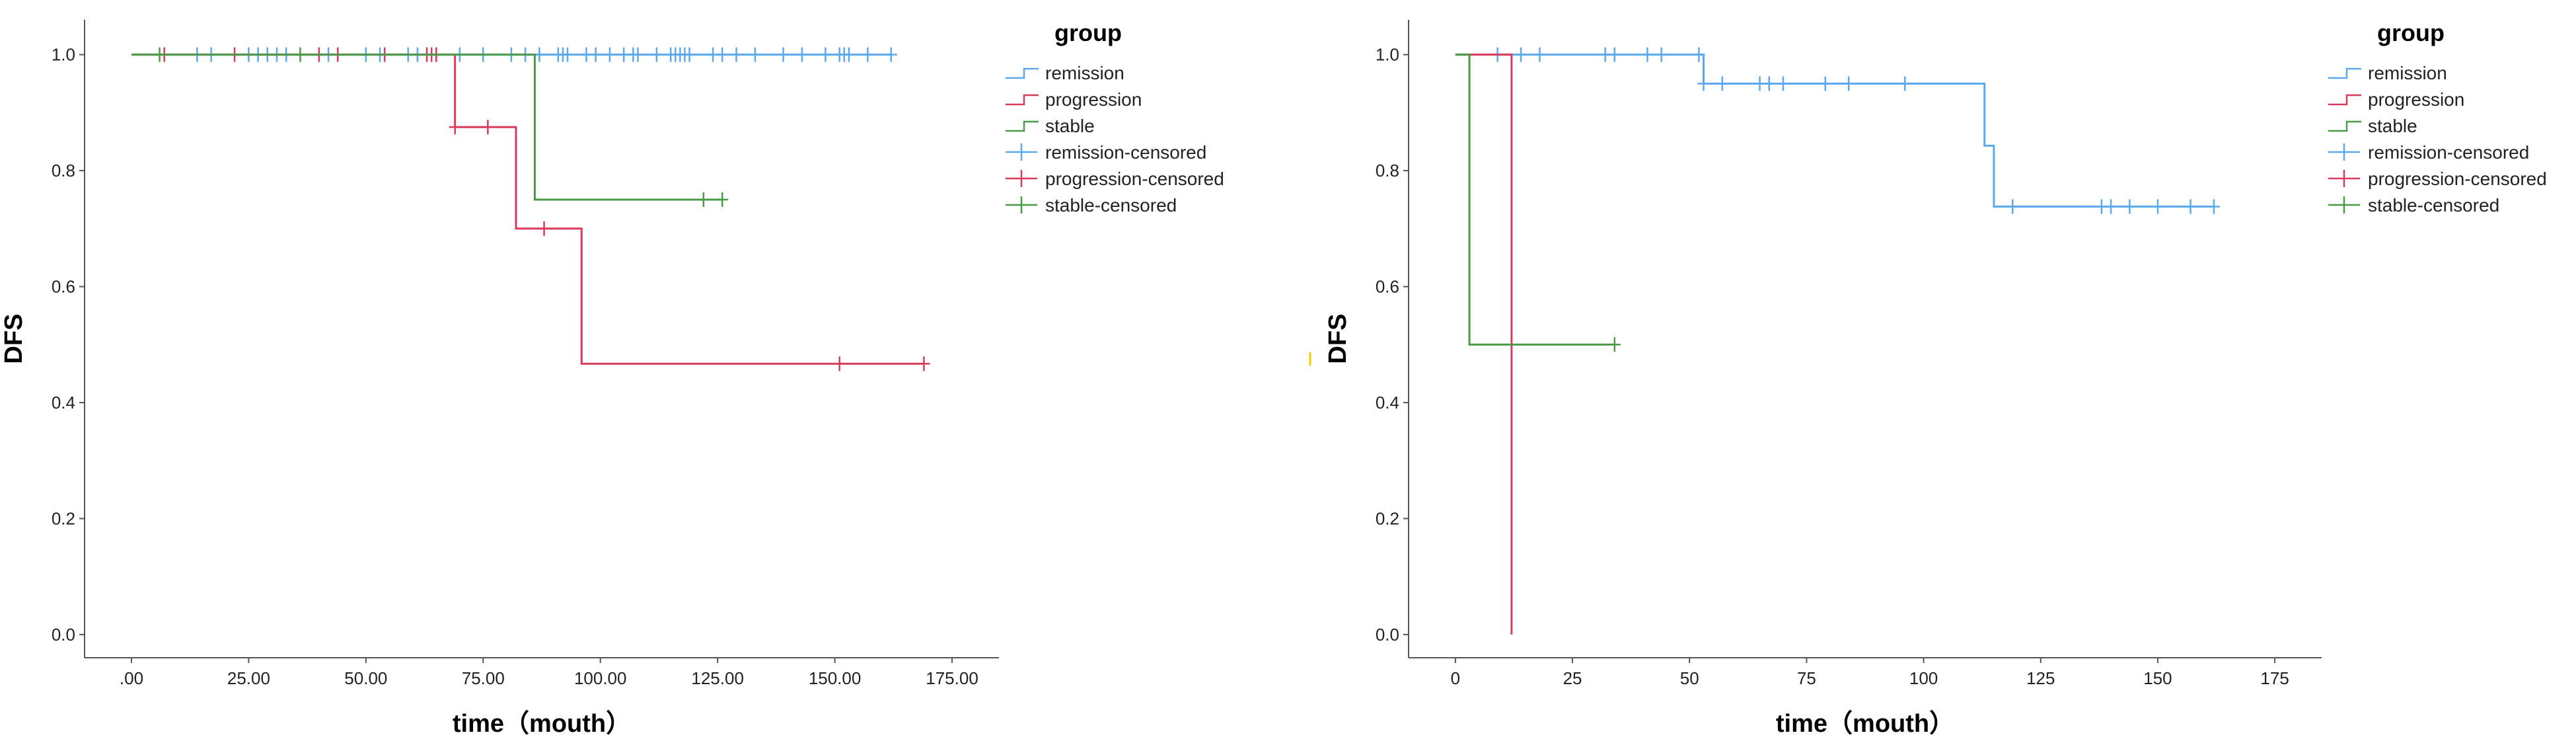 The height and width of the screenshot is (745, 2576). Describe the element at coordinates (1689, 678) in the screenshot. I see `x-tick-label: 50` at that location.